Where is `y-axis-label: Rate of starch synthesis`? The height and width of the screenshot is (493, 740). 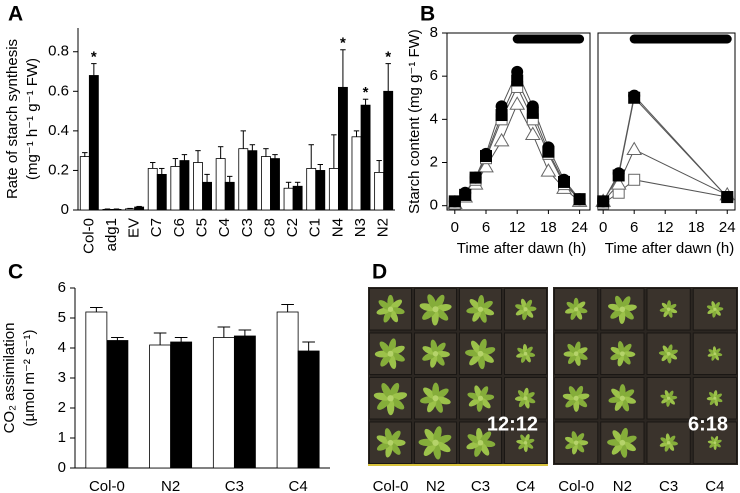
y-axis-label: Rate of starch synthesis is located at coordinates (12, 119).